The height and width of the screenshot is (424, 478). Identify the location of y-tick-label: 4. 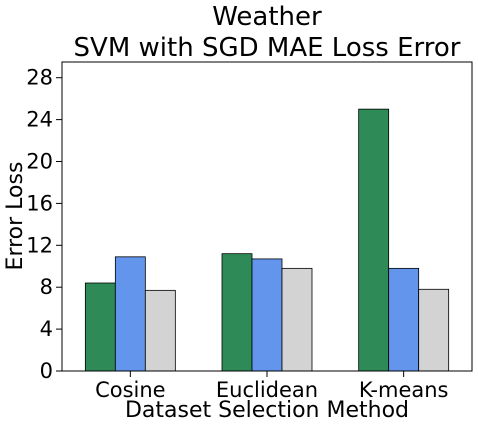
(46, 329).